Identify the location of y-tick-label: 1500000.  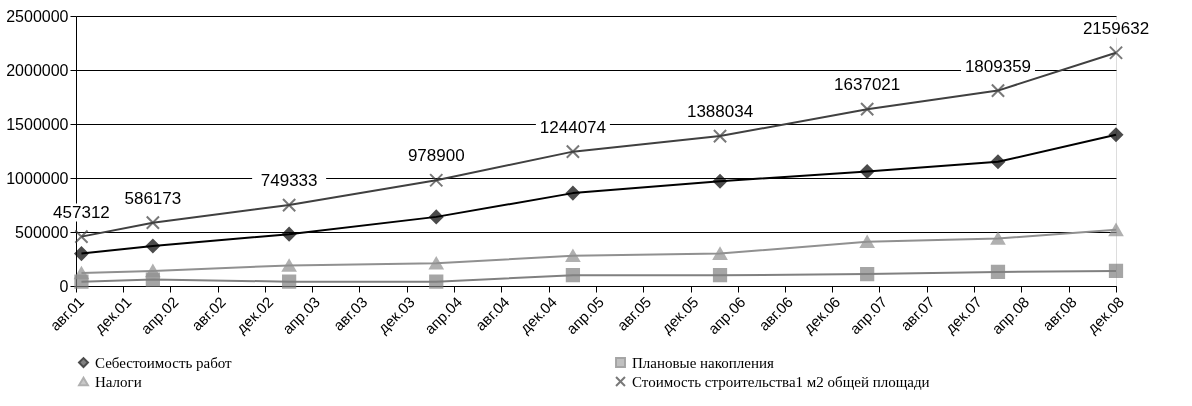
(37, 124).